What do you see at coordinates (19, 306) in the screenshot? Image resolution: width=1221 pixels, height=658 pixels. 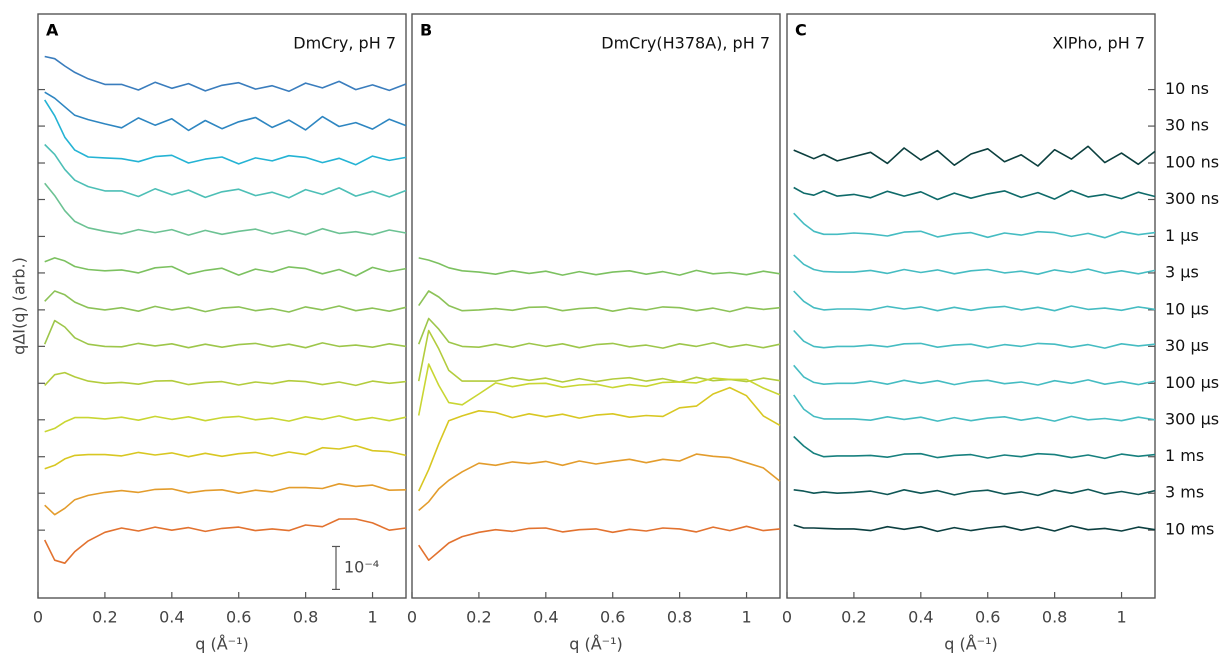 I see `y-axis-label: qΔI(q) (arb.)` at bounding box center [19, 306].